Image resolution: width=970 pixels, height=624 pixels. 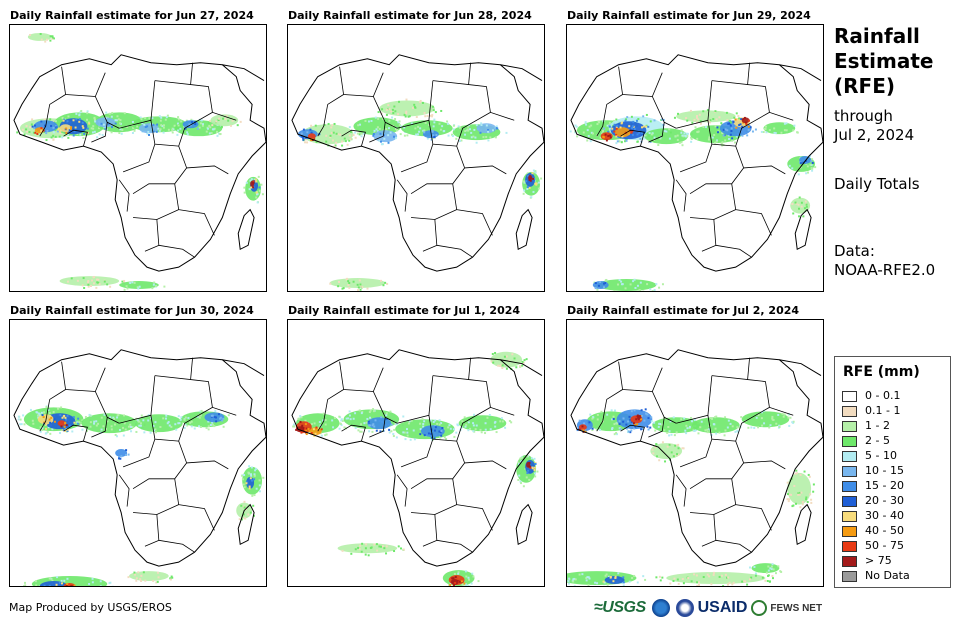 What do you see at coordinates (139, 467) in the screenshot?
I see `africa-map-svg` at bounding box center [139, 467].